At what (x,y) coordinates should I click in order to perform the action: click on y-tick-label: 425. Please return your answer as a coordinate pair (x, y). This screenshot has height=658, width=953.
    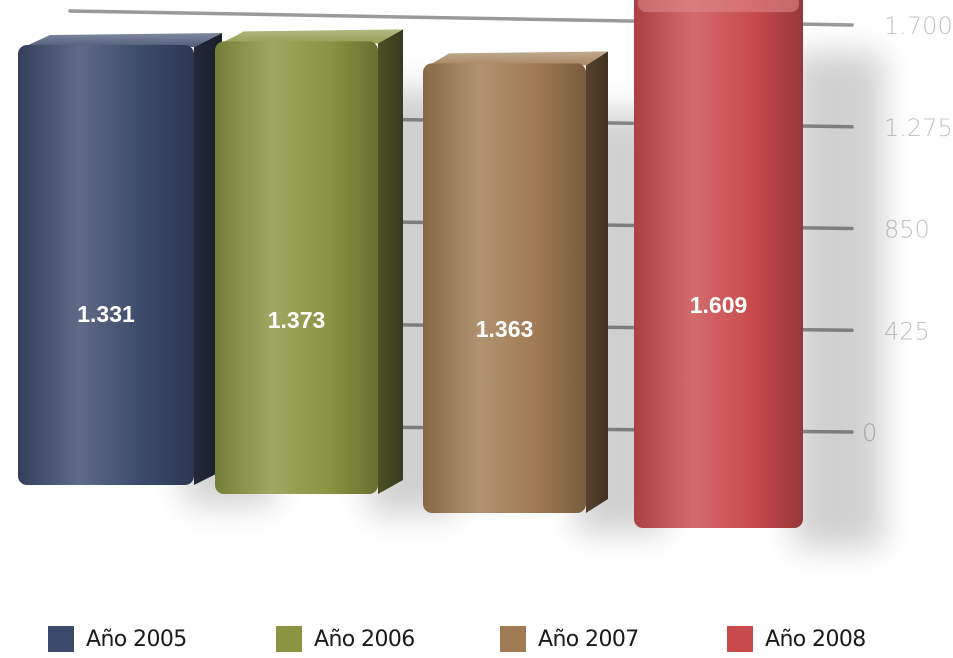
    Looking at the image, I should click on (907, 331).